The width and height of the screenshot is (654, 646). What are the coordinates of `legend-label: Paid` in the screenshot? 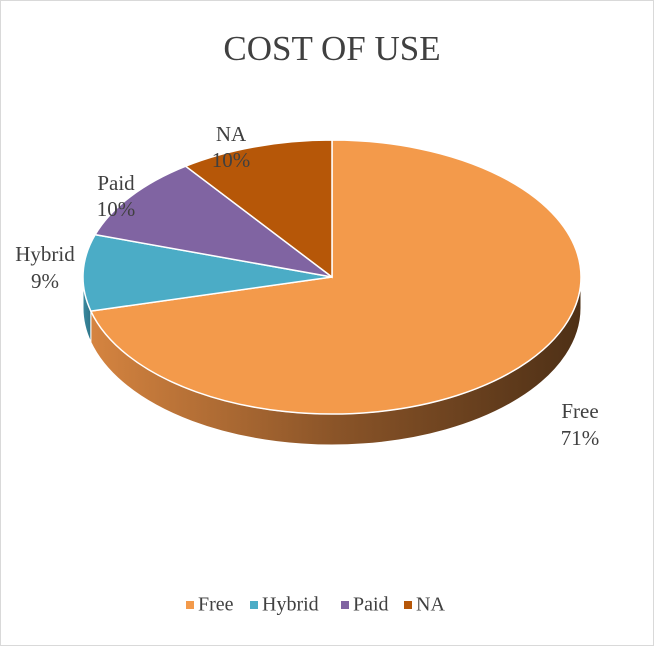 It's located at (371, 605).